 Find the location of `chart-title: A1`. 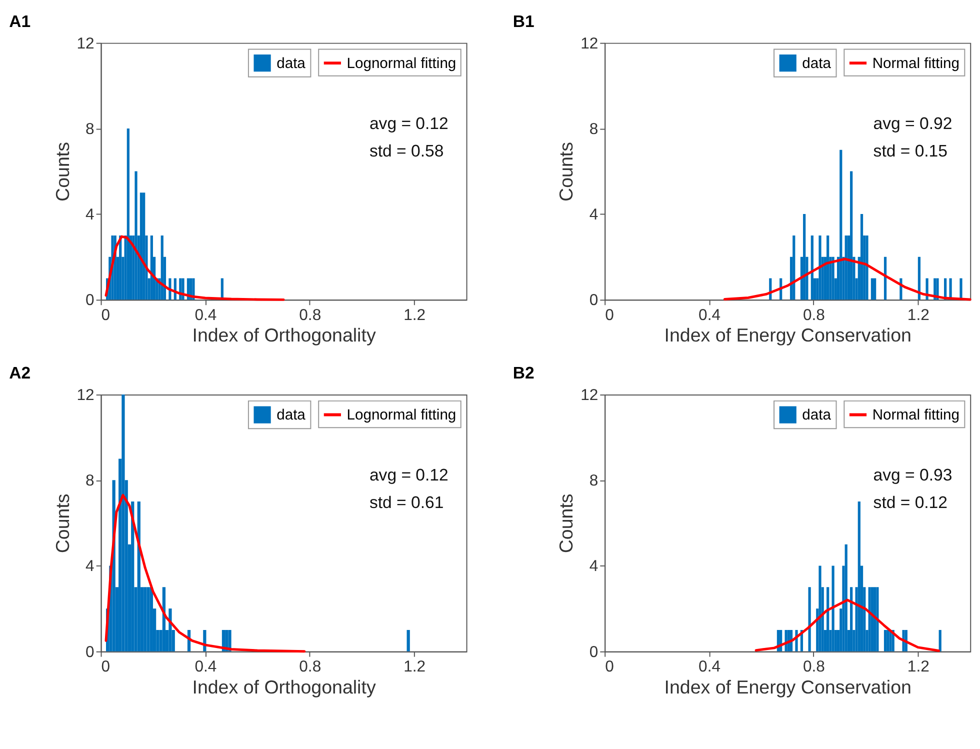

chart-title: A1 is located at coordinates (20, 22).